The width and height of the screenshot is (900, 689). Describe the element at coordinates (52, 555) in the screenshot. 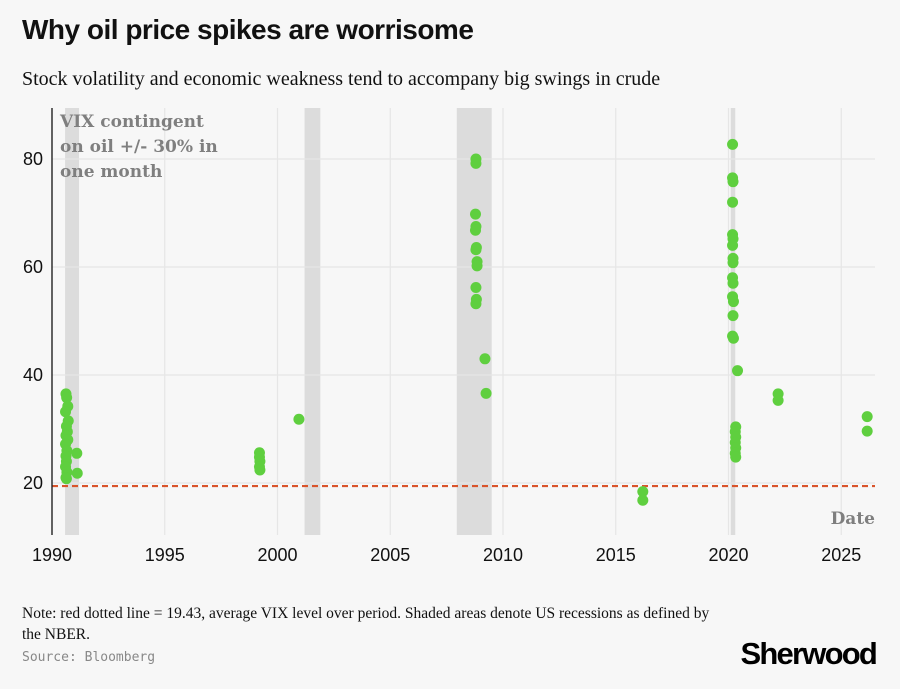

I see `x-tick-label: 1990` at that location.